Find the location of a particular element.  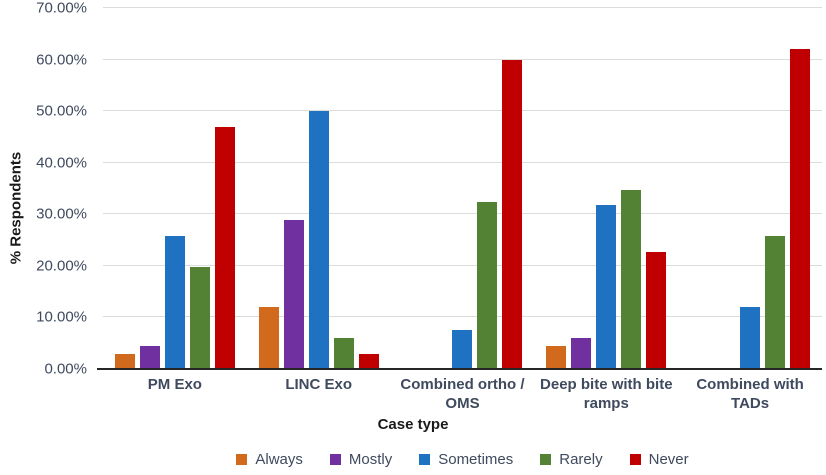

legend: Always Mostly Sometimes Rarely Never is located at coordinates (462, 459).